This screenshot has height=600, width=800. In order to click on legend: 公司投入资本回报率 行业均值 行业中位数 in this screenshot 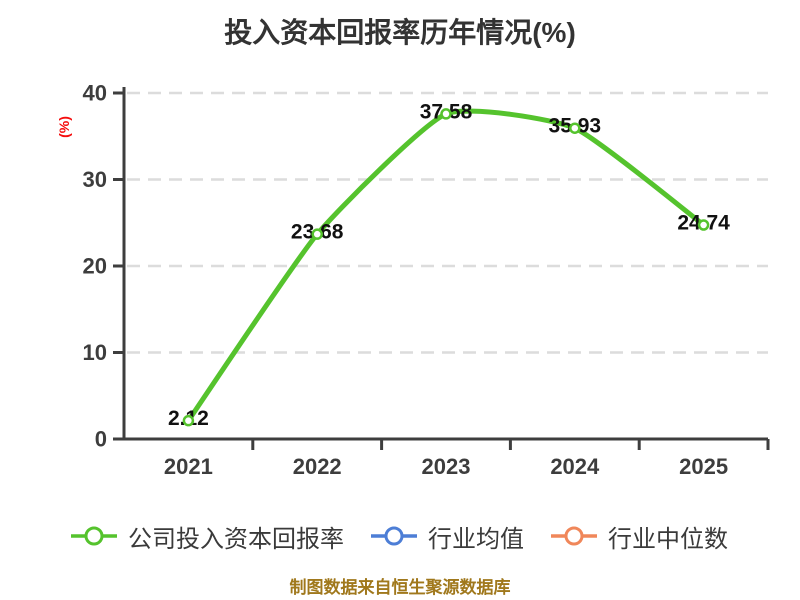, I will do `click(399, 536)`.